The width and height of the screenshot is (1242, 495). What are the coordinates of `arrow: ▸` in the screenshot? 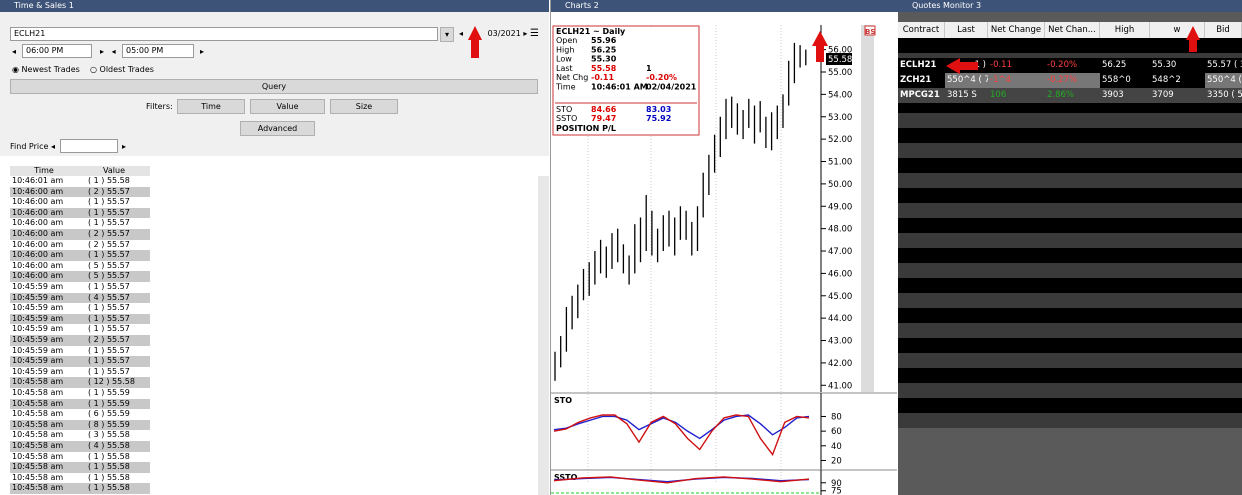 It's located at (202, 51).